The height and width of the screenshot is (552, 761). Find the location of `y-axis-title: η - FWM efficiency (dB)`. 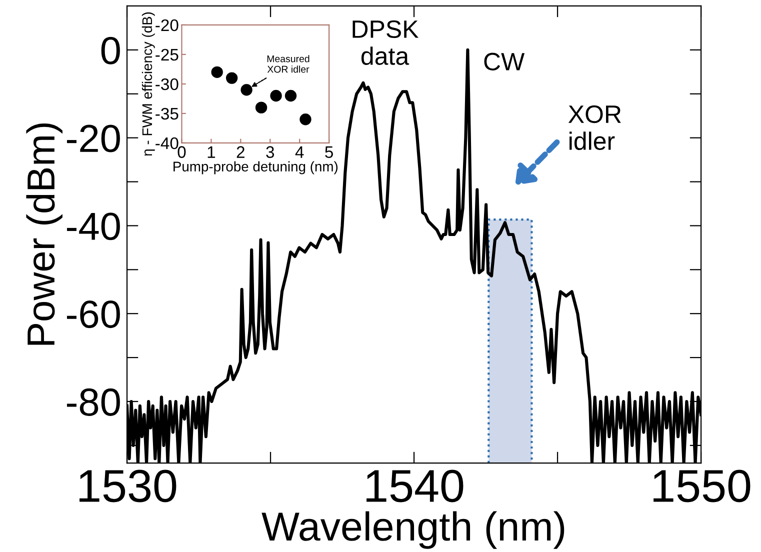

y-axis-title: η - FWM efficiency (dB) is located at coordinates (148, 84).